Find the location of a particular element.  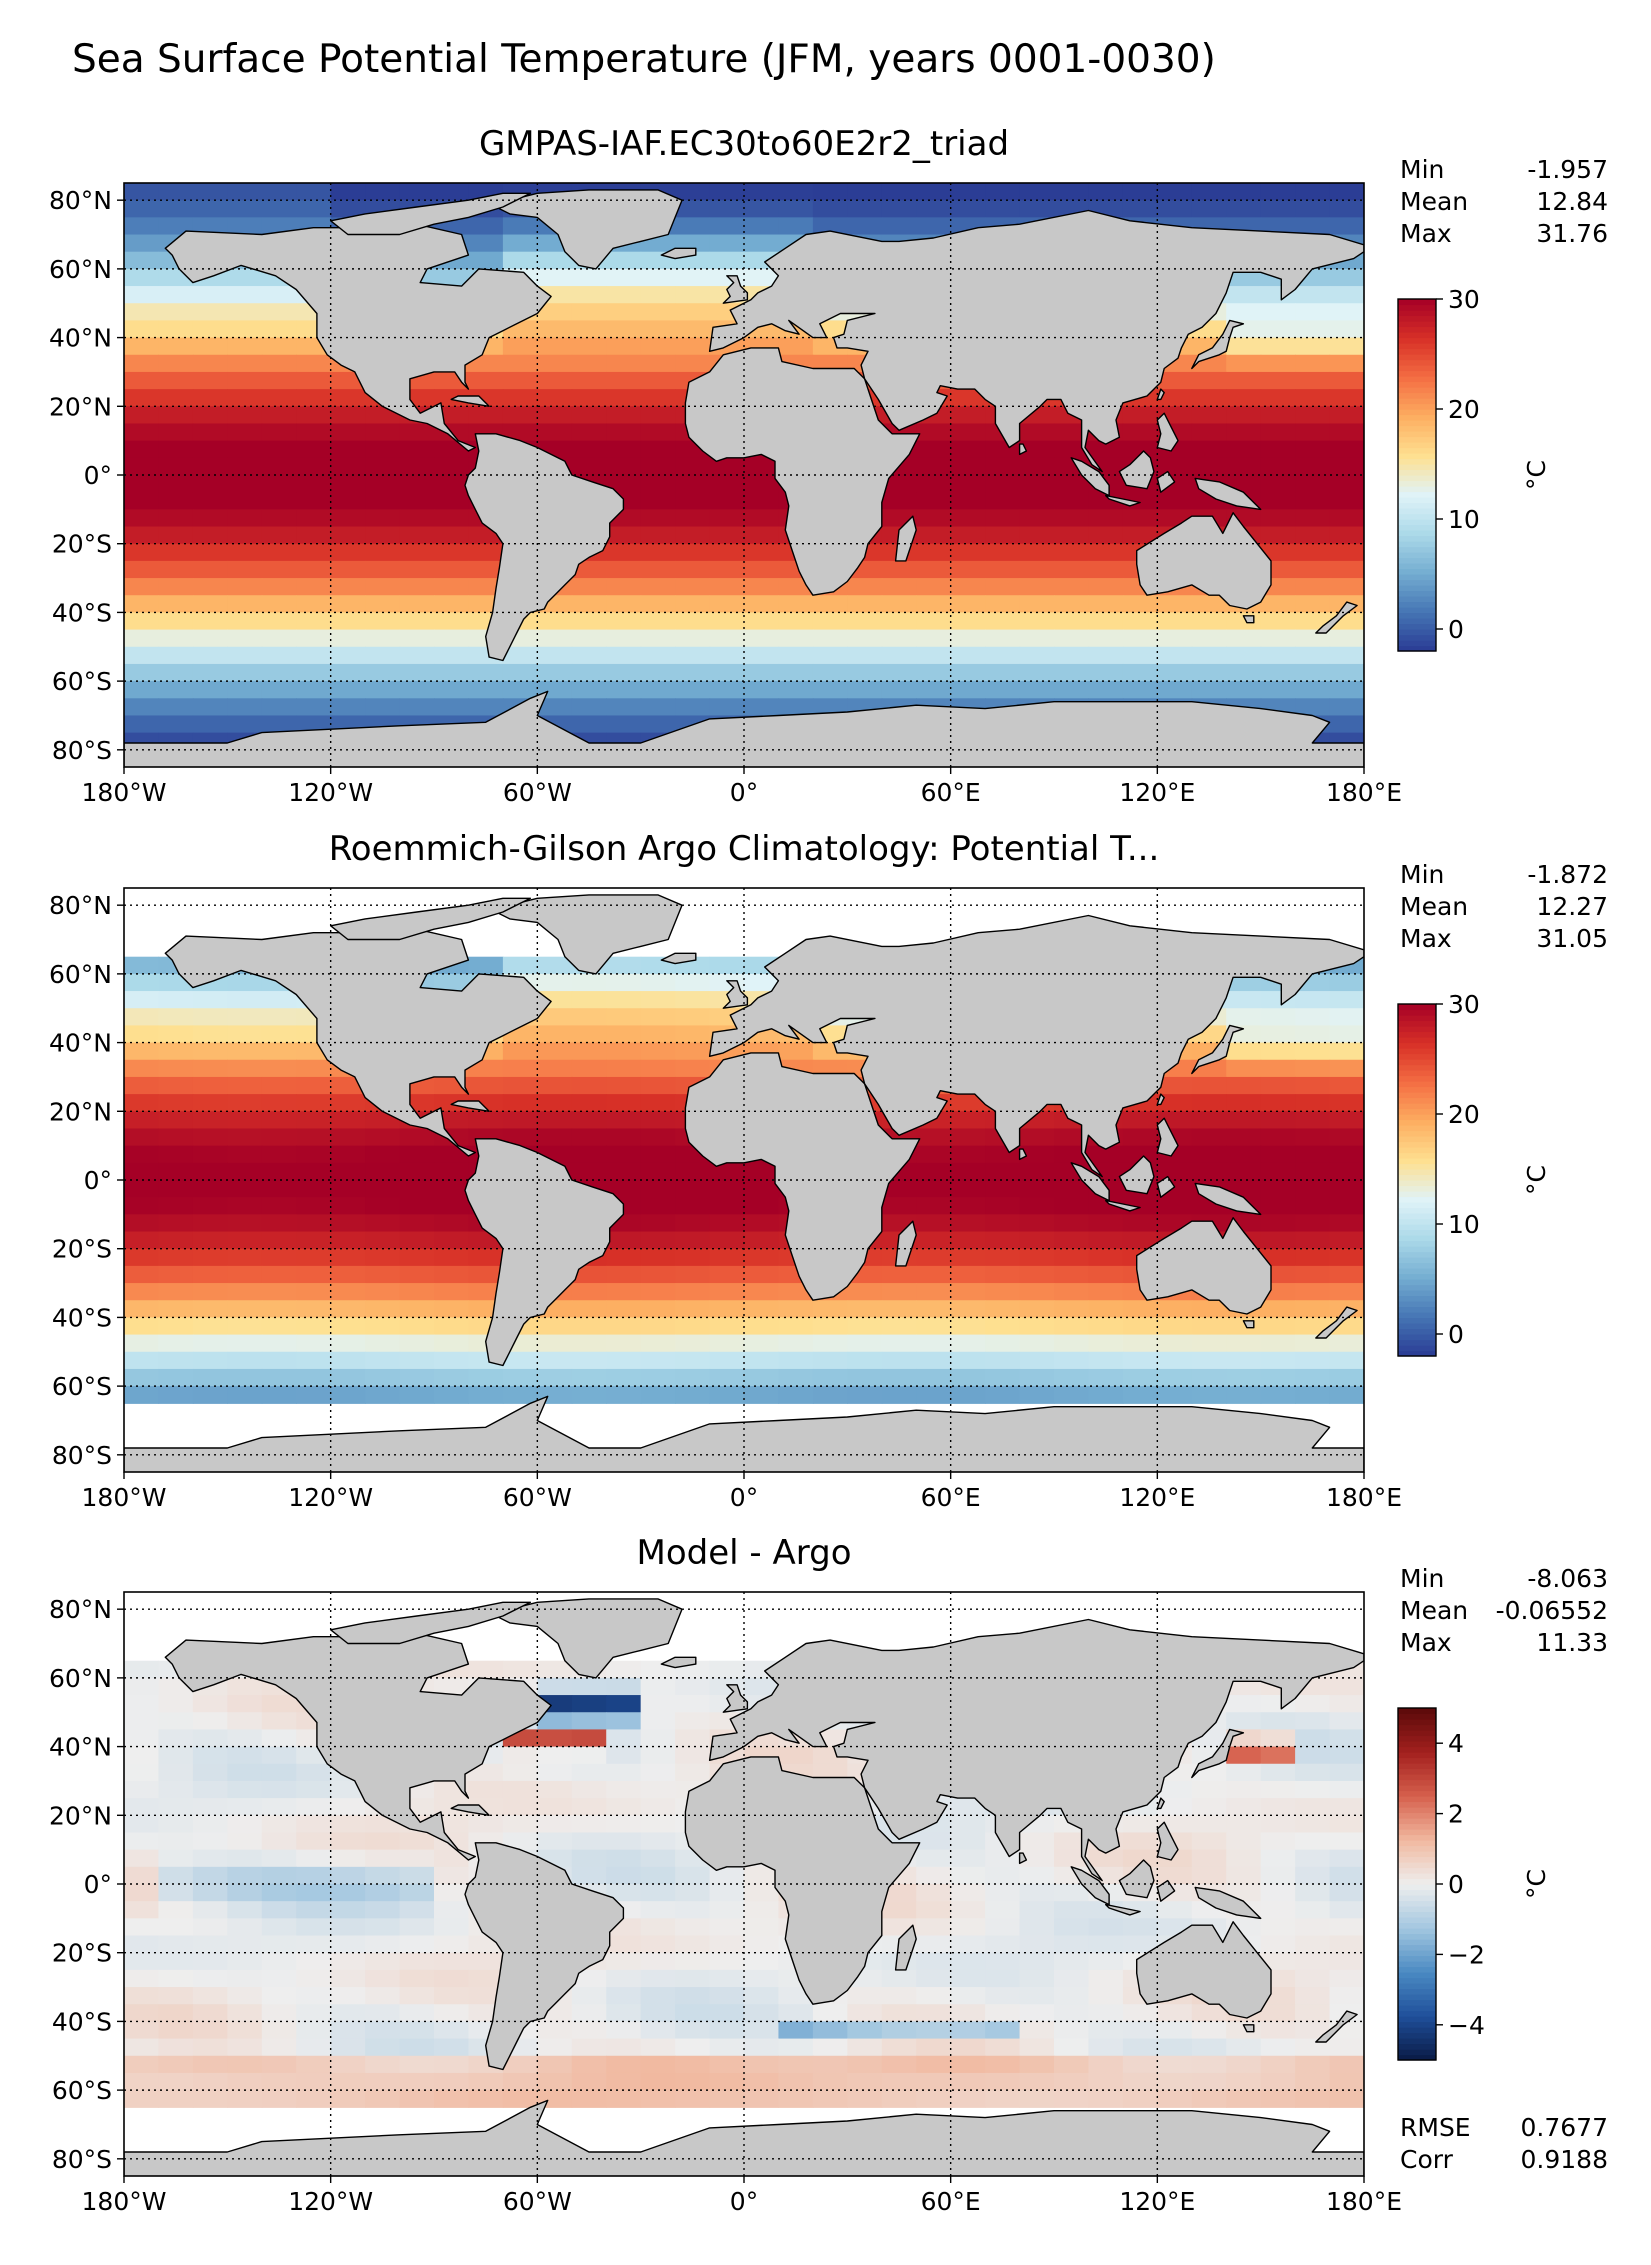

colorbar-tick-label: 4 is located at coordinates (1456, 1743).